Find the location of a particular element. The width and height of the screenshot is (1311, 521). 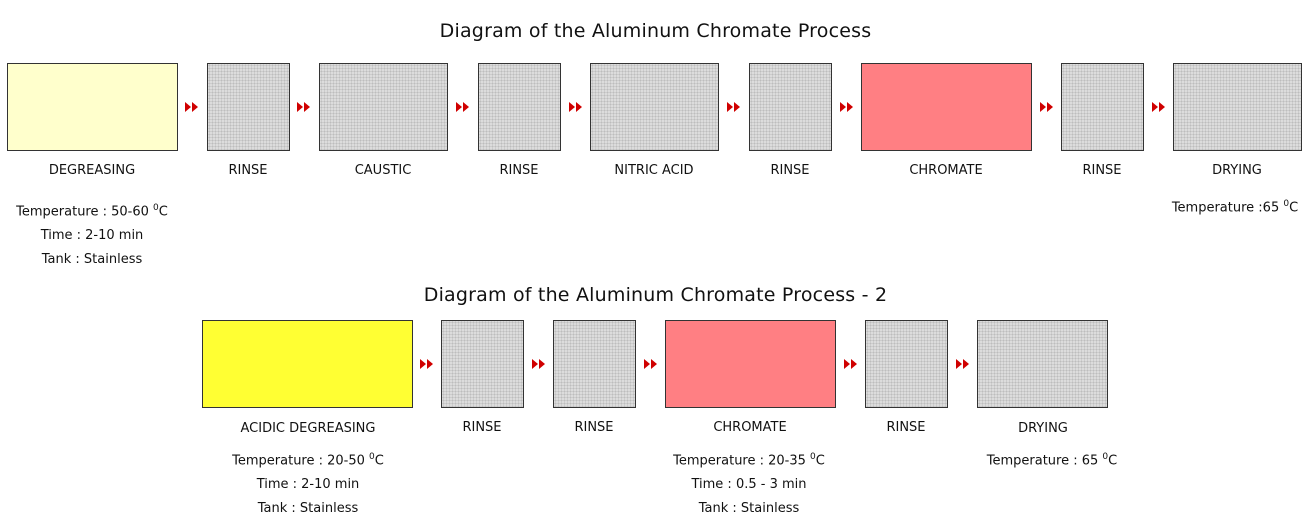

step-degreasing-box is located at coordinates (92, 107).